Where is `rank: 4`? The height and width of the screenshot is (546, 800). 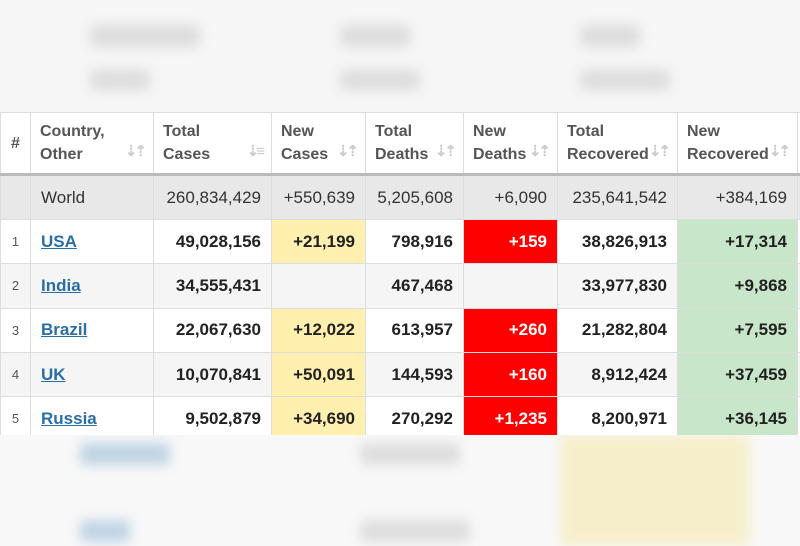 rank: 4 is located at coordinates (15, 374).